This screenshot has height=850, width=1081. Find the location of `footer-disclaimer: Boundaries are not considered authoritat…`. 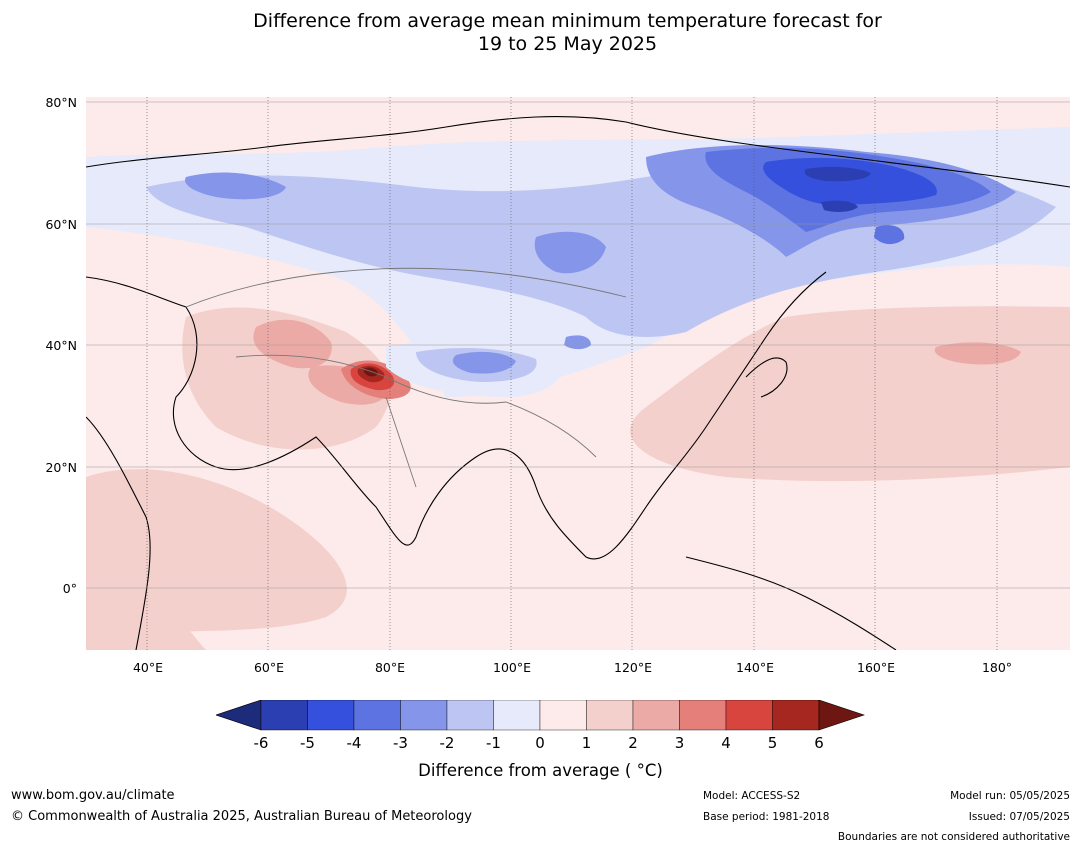

footer-disclaimer: Boundaries are not considered authoritat… is located at coordinates (953, 837).